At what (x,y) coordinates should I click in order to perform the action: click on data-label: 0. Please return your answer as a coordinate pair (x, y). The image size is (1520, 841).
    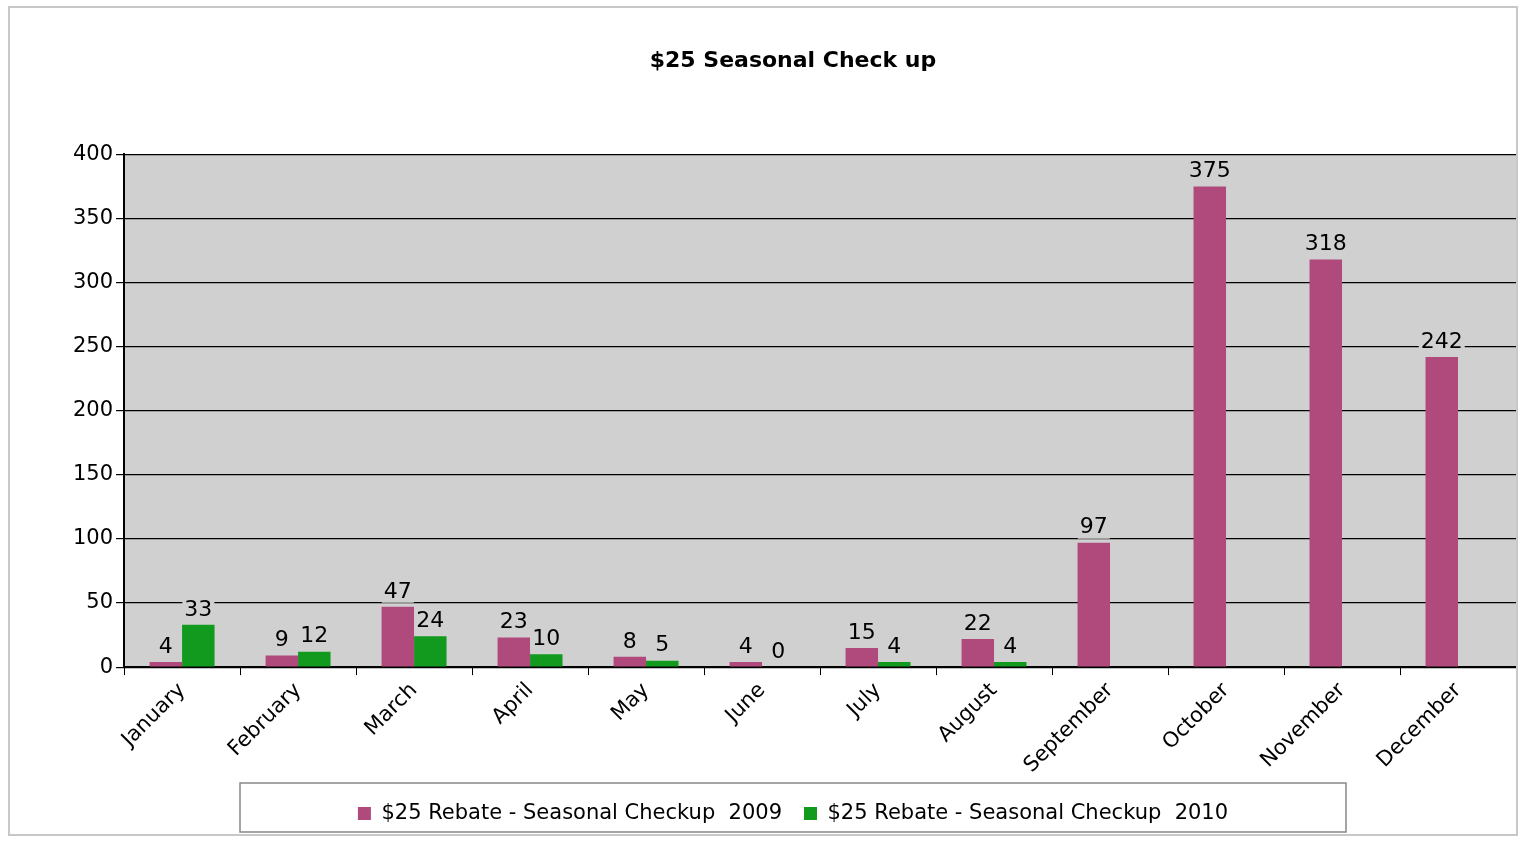
    Looking at the image, I should click on (778, 650).